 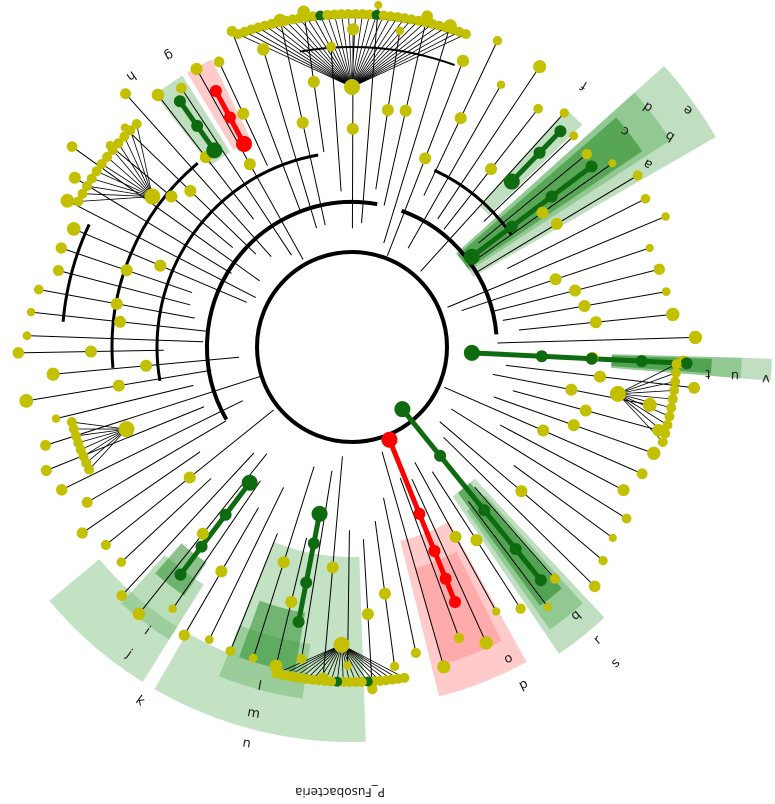 I want to click on fan-right-hub, so click(x=617, y=393).